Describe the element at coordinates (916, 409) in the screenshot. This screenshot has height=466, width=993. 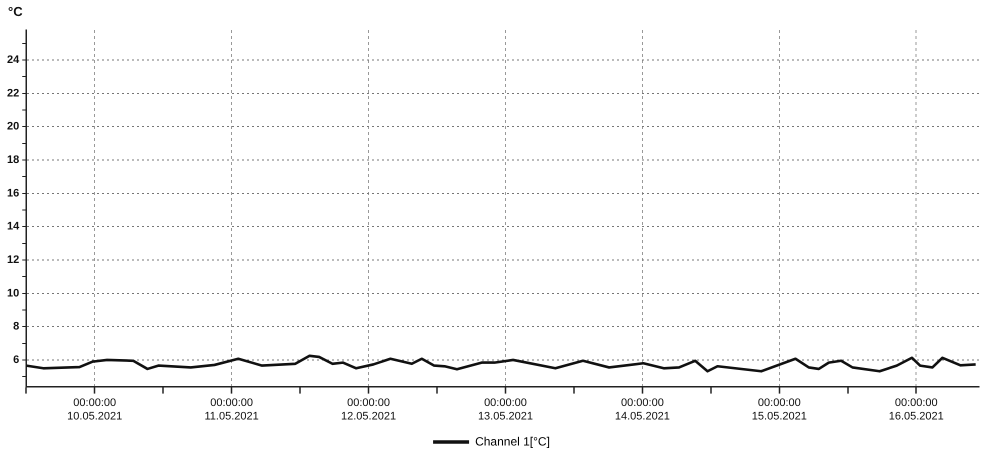
I see `x-tick-label: 00:00:00 16.05.2021` at that location.